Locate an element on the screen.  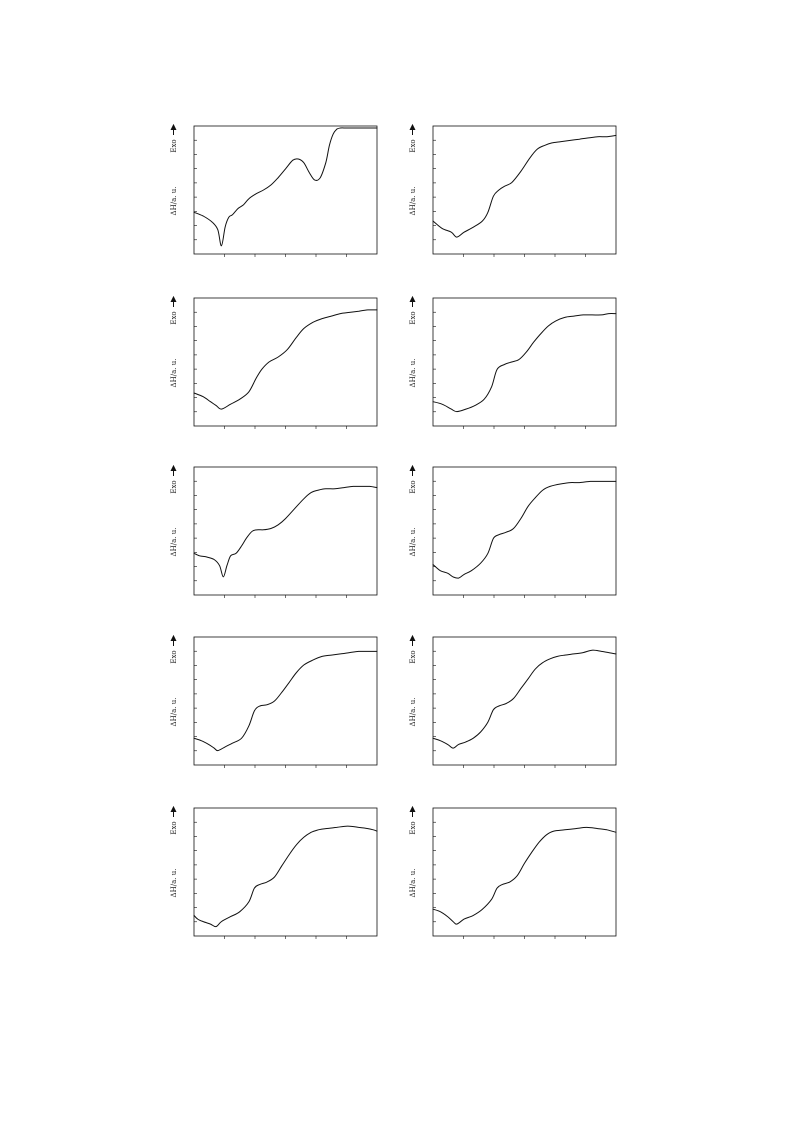
dsc-panel-9: ΔH/a. u. Exo is located at coordinates (274, 872).